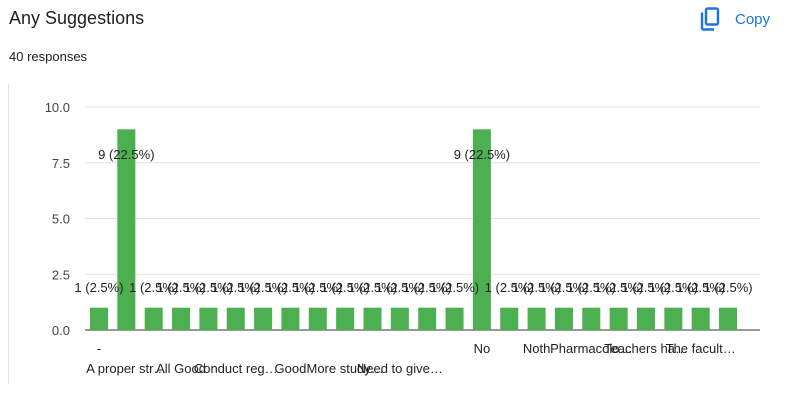 The image size is (787, 393). I want to click on y-tick-label: 0.0, so click(61, 330).